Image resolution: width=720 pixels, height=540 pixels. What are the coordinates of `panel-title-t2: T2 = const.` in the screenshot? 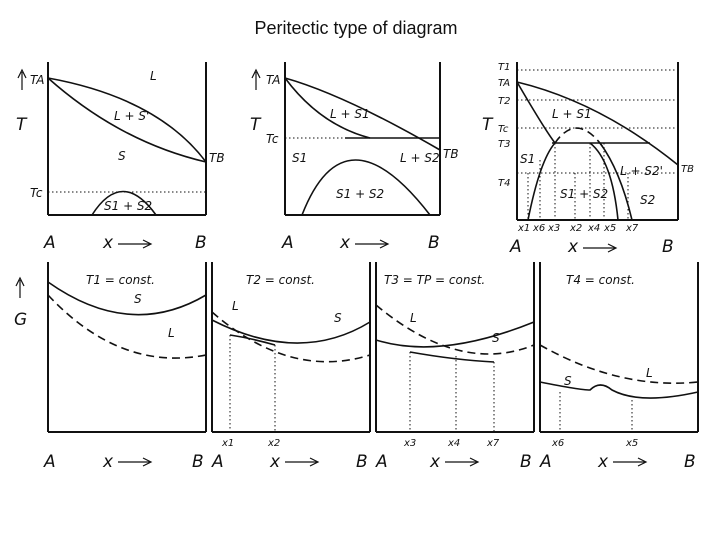 It's located at (280, 280).